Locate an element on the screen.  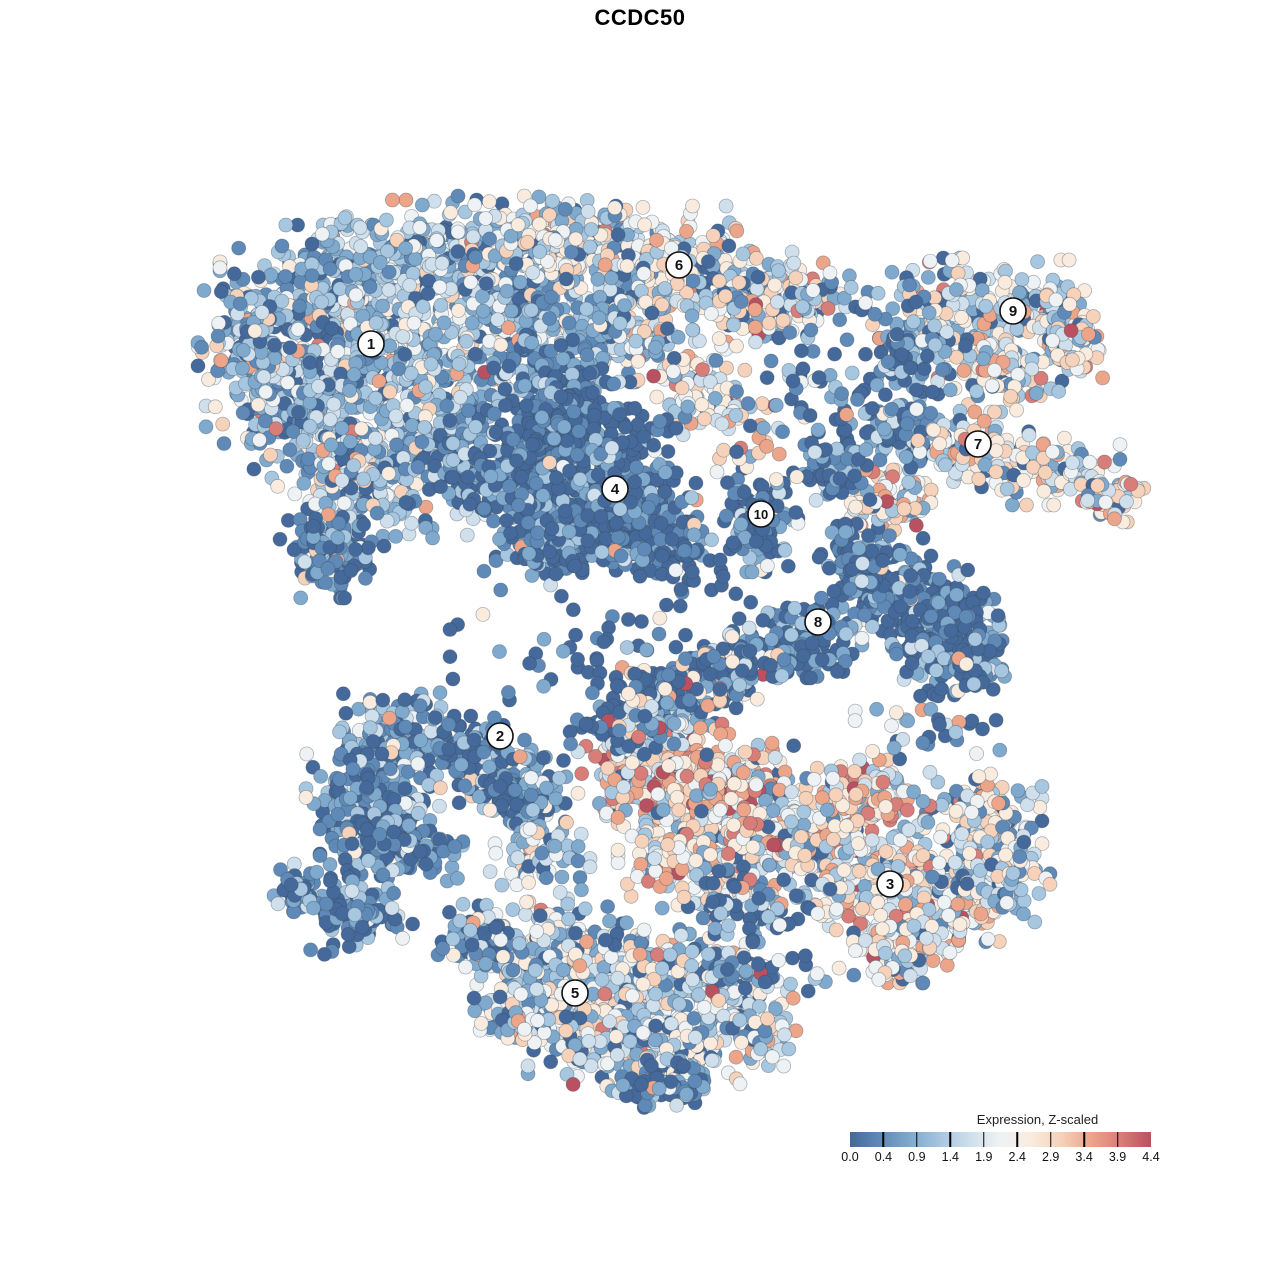
plot-title: CCDC50 is located at coordinates (640, 17).